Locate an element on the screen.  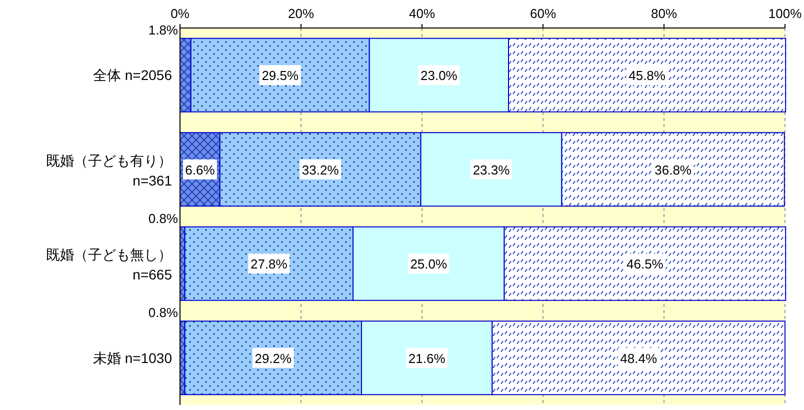
data-label: 29.2% is located at coordinates (273, 358).